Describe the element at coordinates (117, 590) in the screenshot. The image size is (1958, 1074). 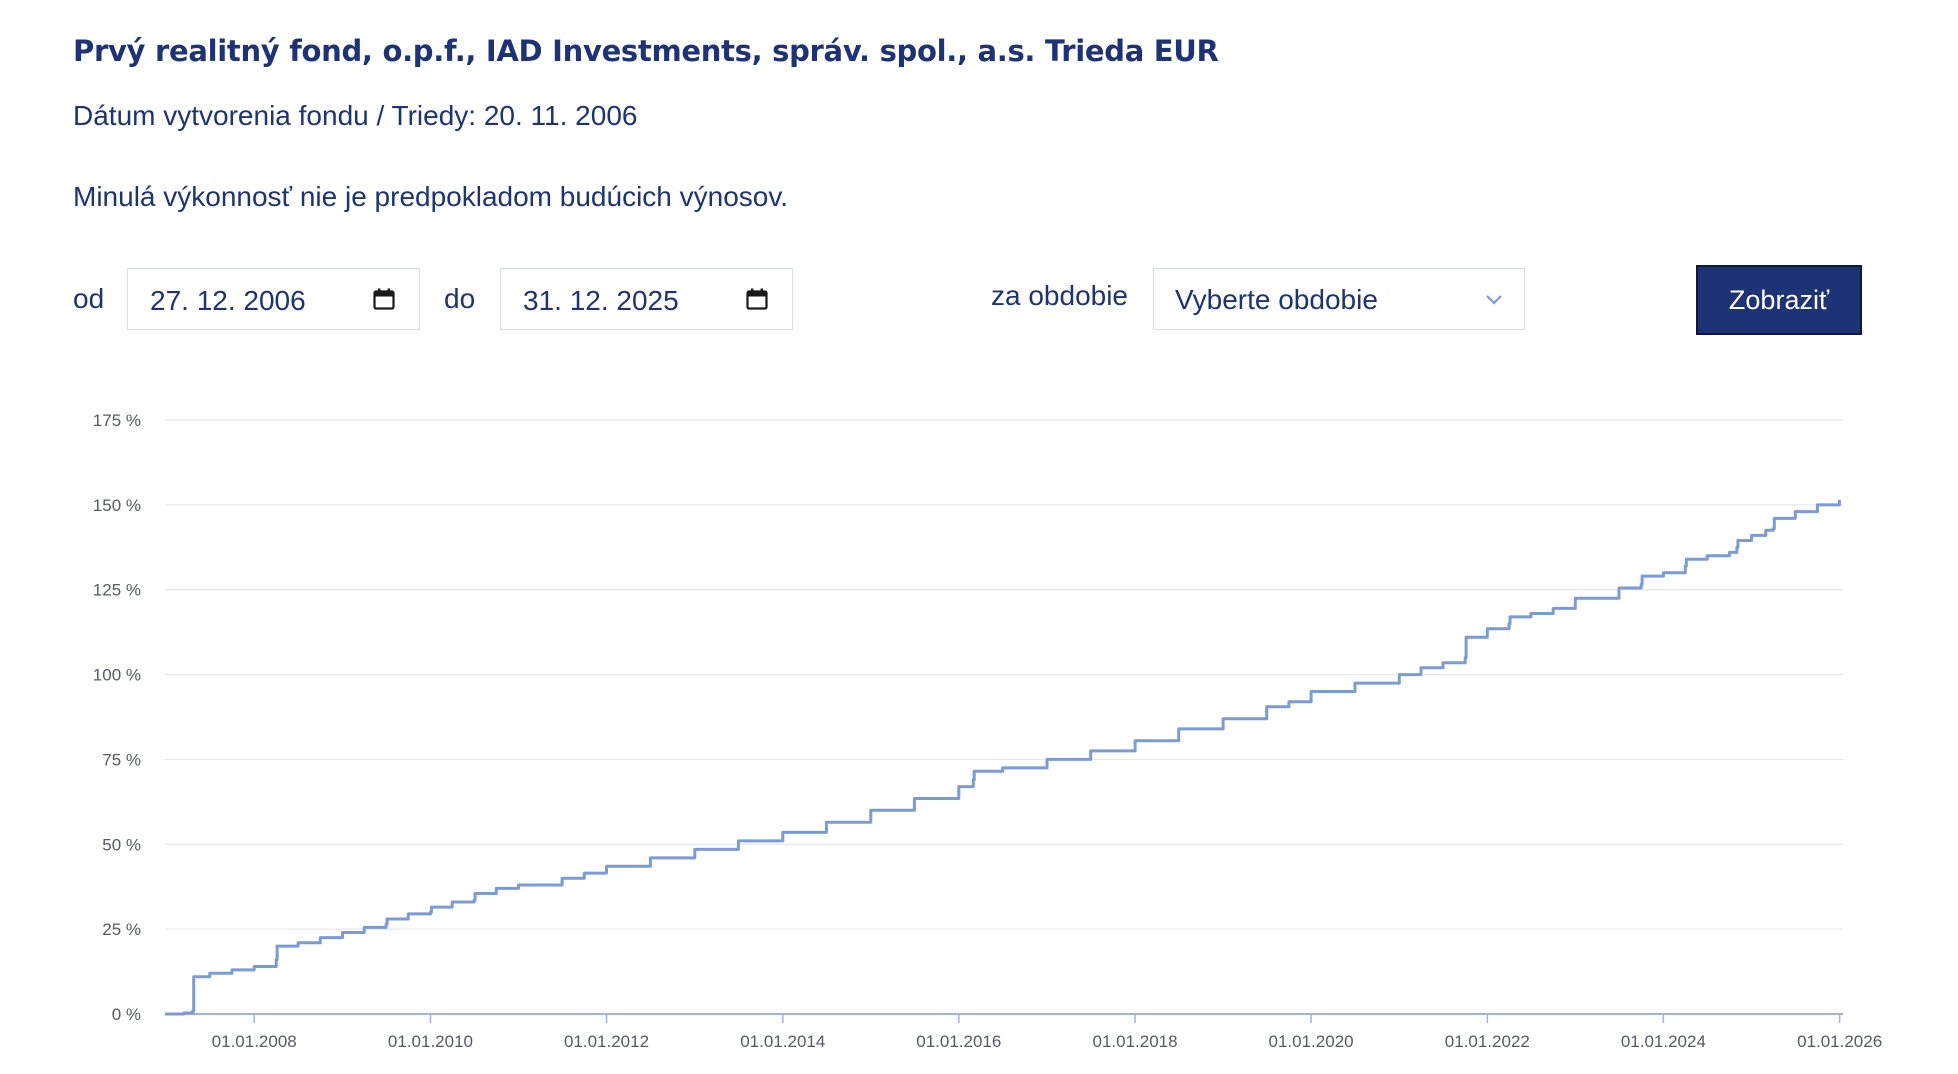
I see `y-tick-label: 125 %` at that location.